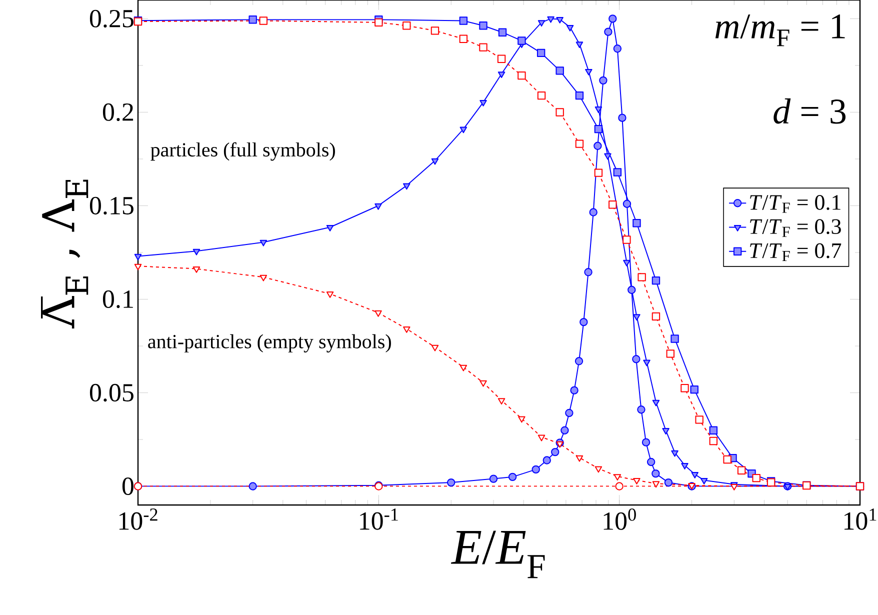  What do you see at coordinates (242, 151) in the screenshot?
I see `annotation: particles (full symbols)` at bounding box center [242, 151].